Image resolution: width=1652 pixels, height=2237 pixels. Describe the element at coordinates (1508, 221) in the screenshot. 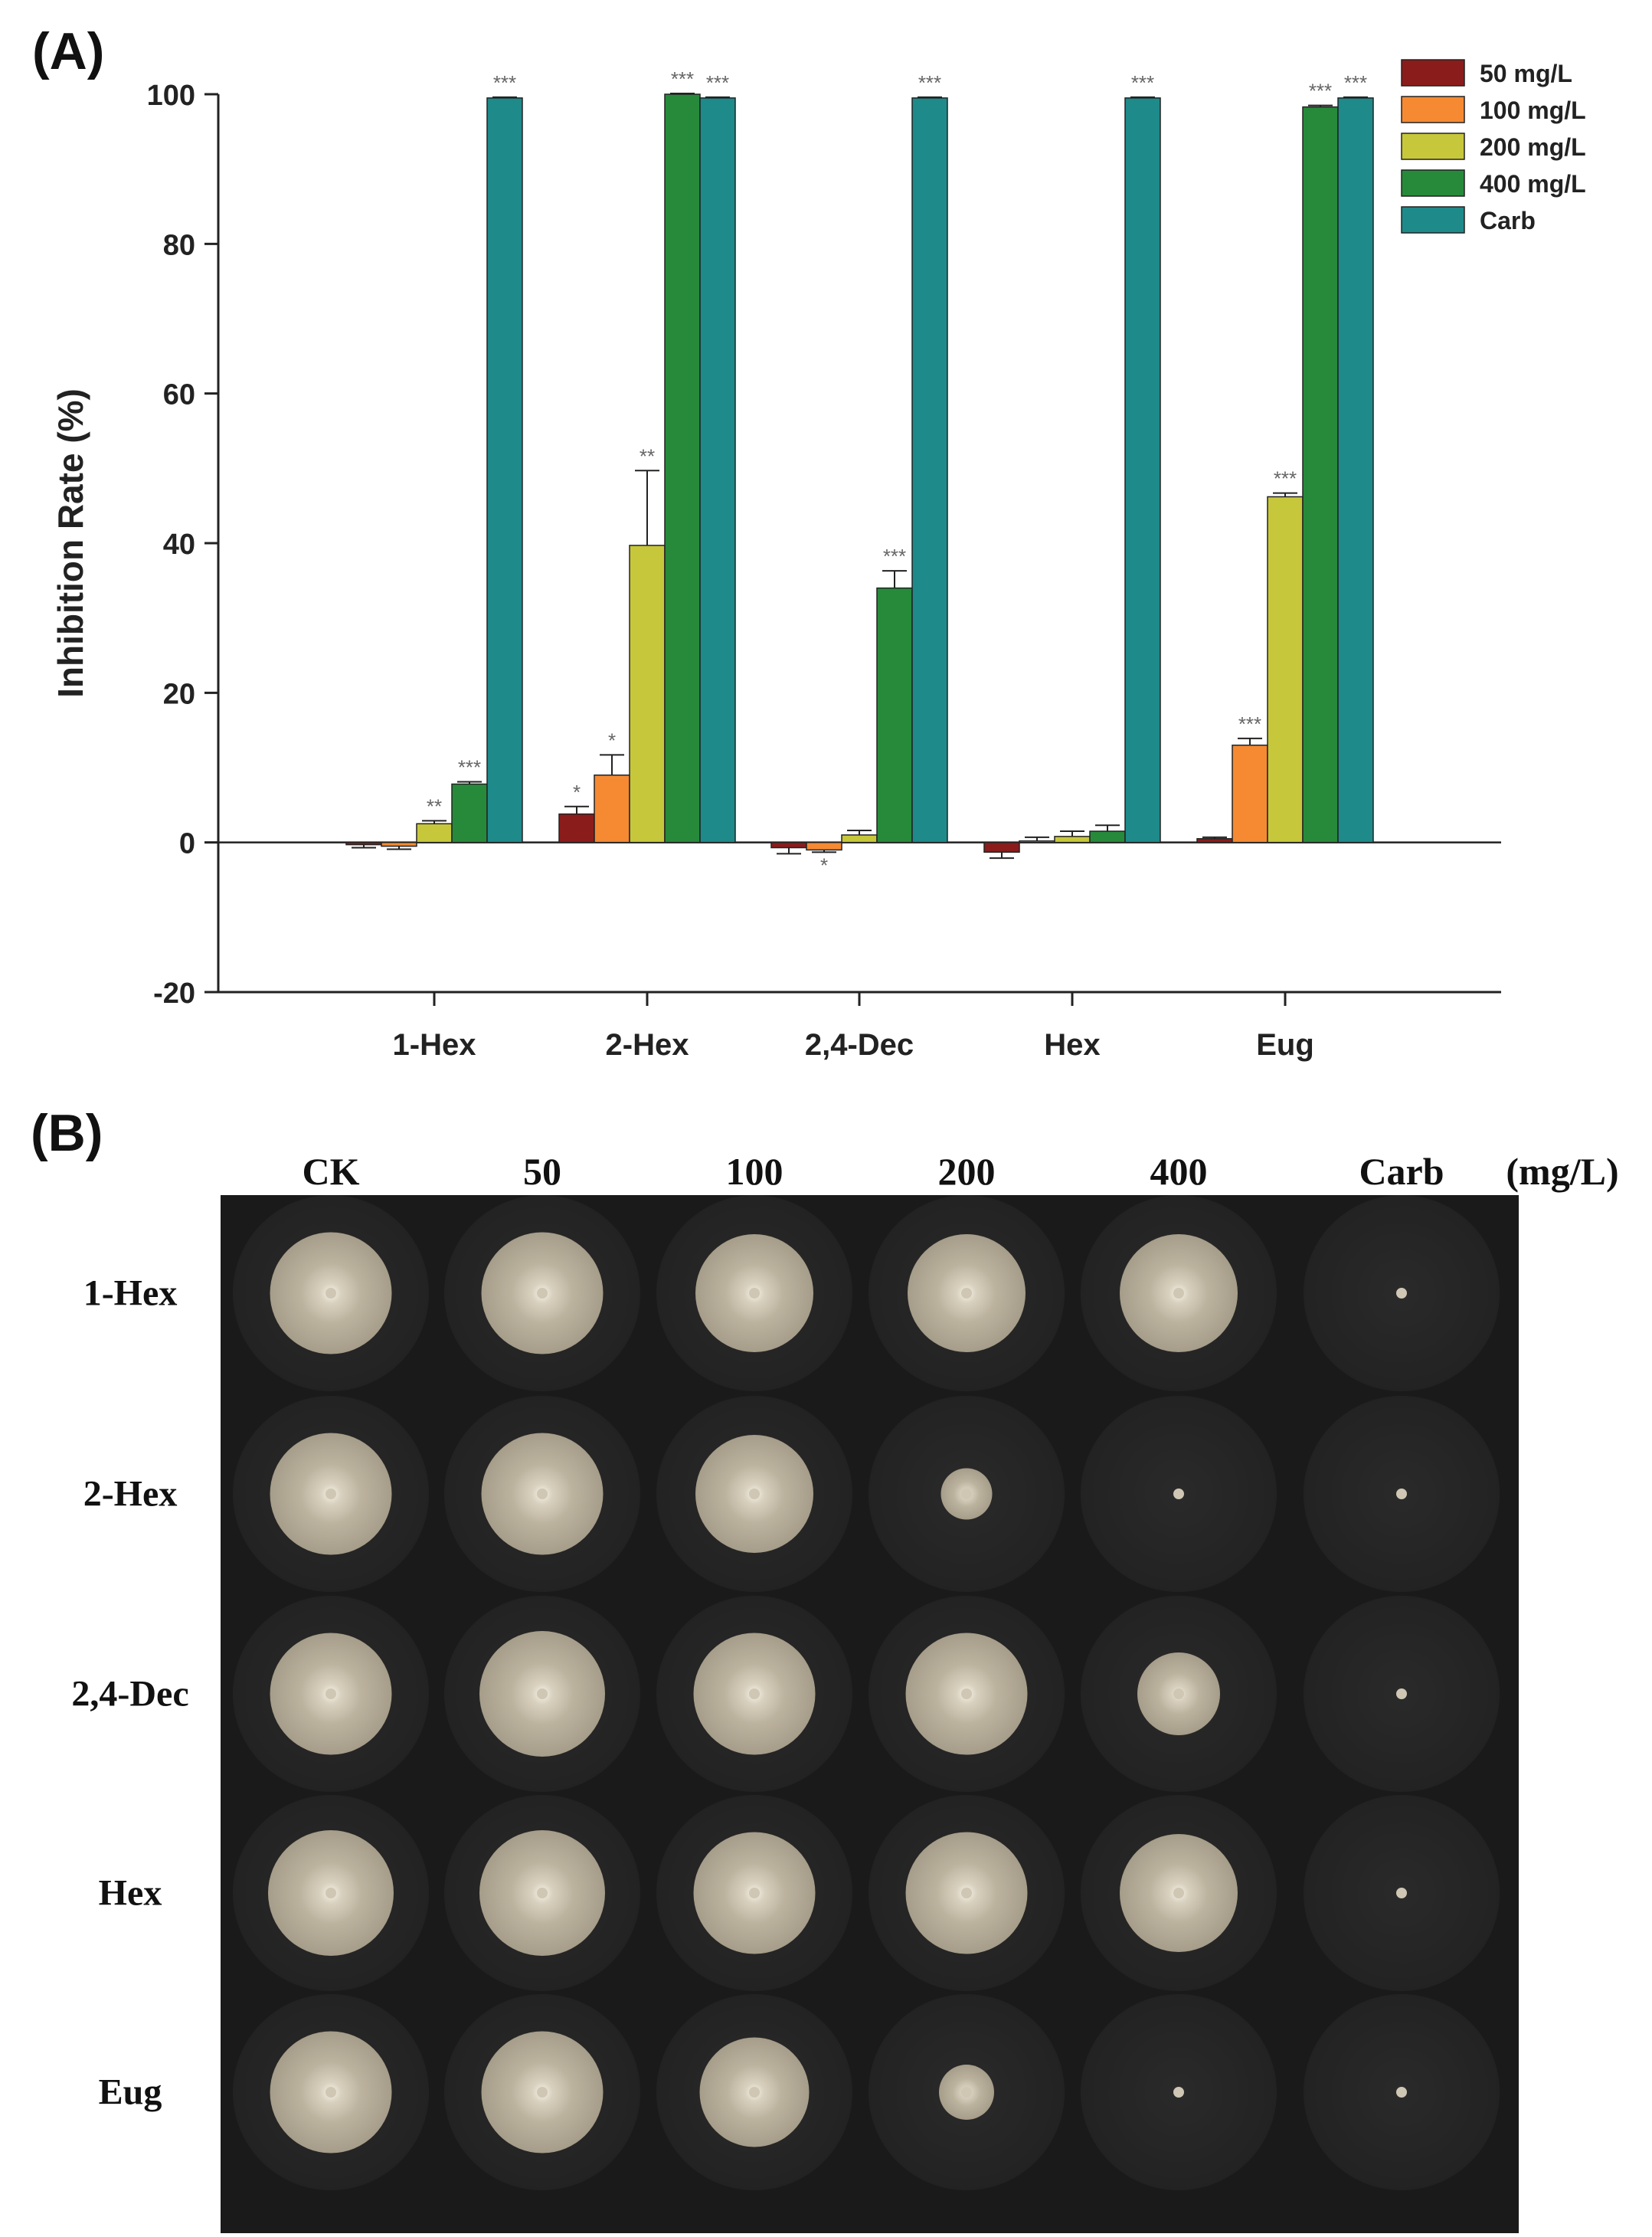

I see `legend-label: Carb` at that location.